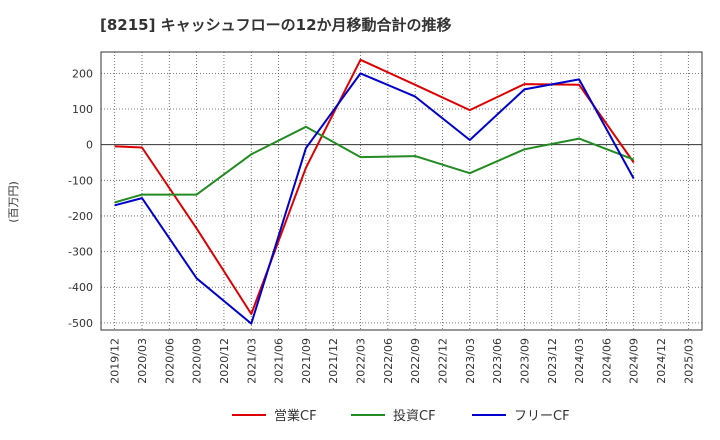 This screenshot has width=720, height=440. Describe the element at coordinates (224, 361) in the screenshot. I see `x-tick-label: 2020/12` at that location.